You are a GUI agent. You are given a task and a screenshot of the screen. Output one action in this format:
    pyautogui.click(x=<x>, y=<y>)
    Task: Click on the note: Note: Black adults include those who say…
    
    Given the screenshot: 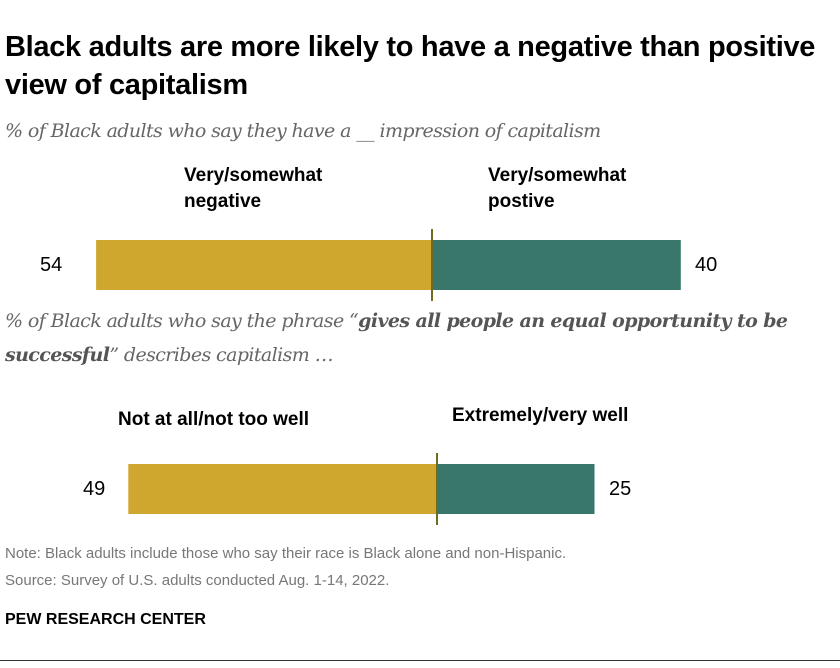 What is the action you would take?
    pyautogui.click(x=286, y=553)
    